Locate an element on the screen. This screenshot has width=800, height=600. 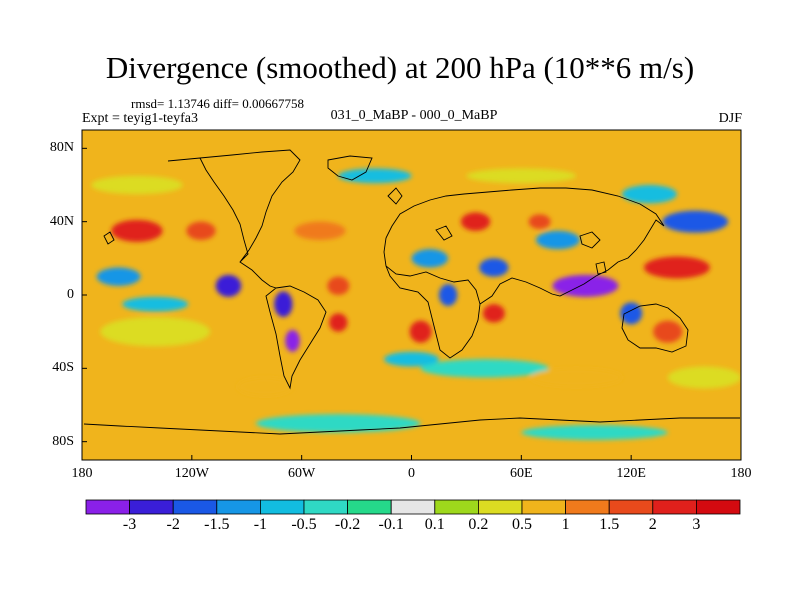
colorbar-label: -2 is located at coordinates (173, 524).